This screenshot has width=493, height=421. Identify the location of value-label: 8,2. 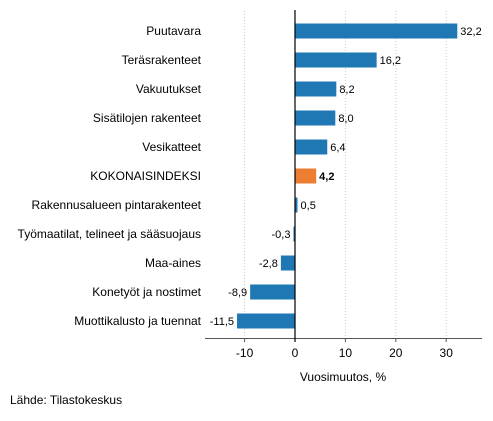
(346, 90).